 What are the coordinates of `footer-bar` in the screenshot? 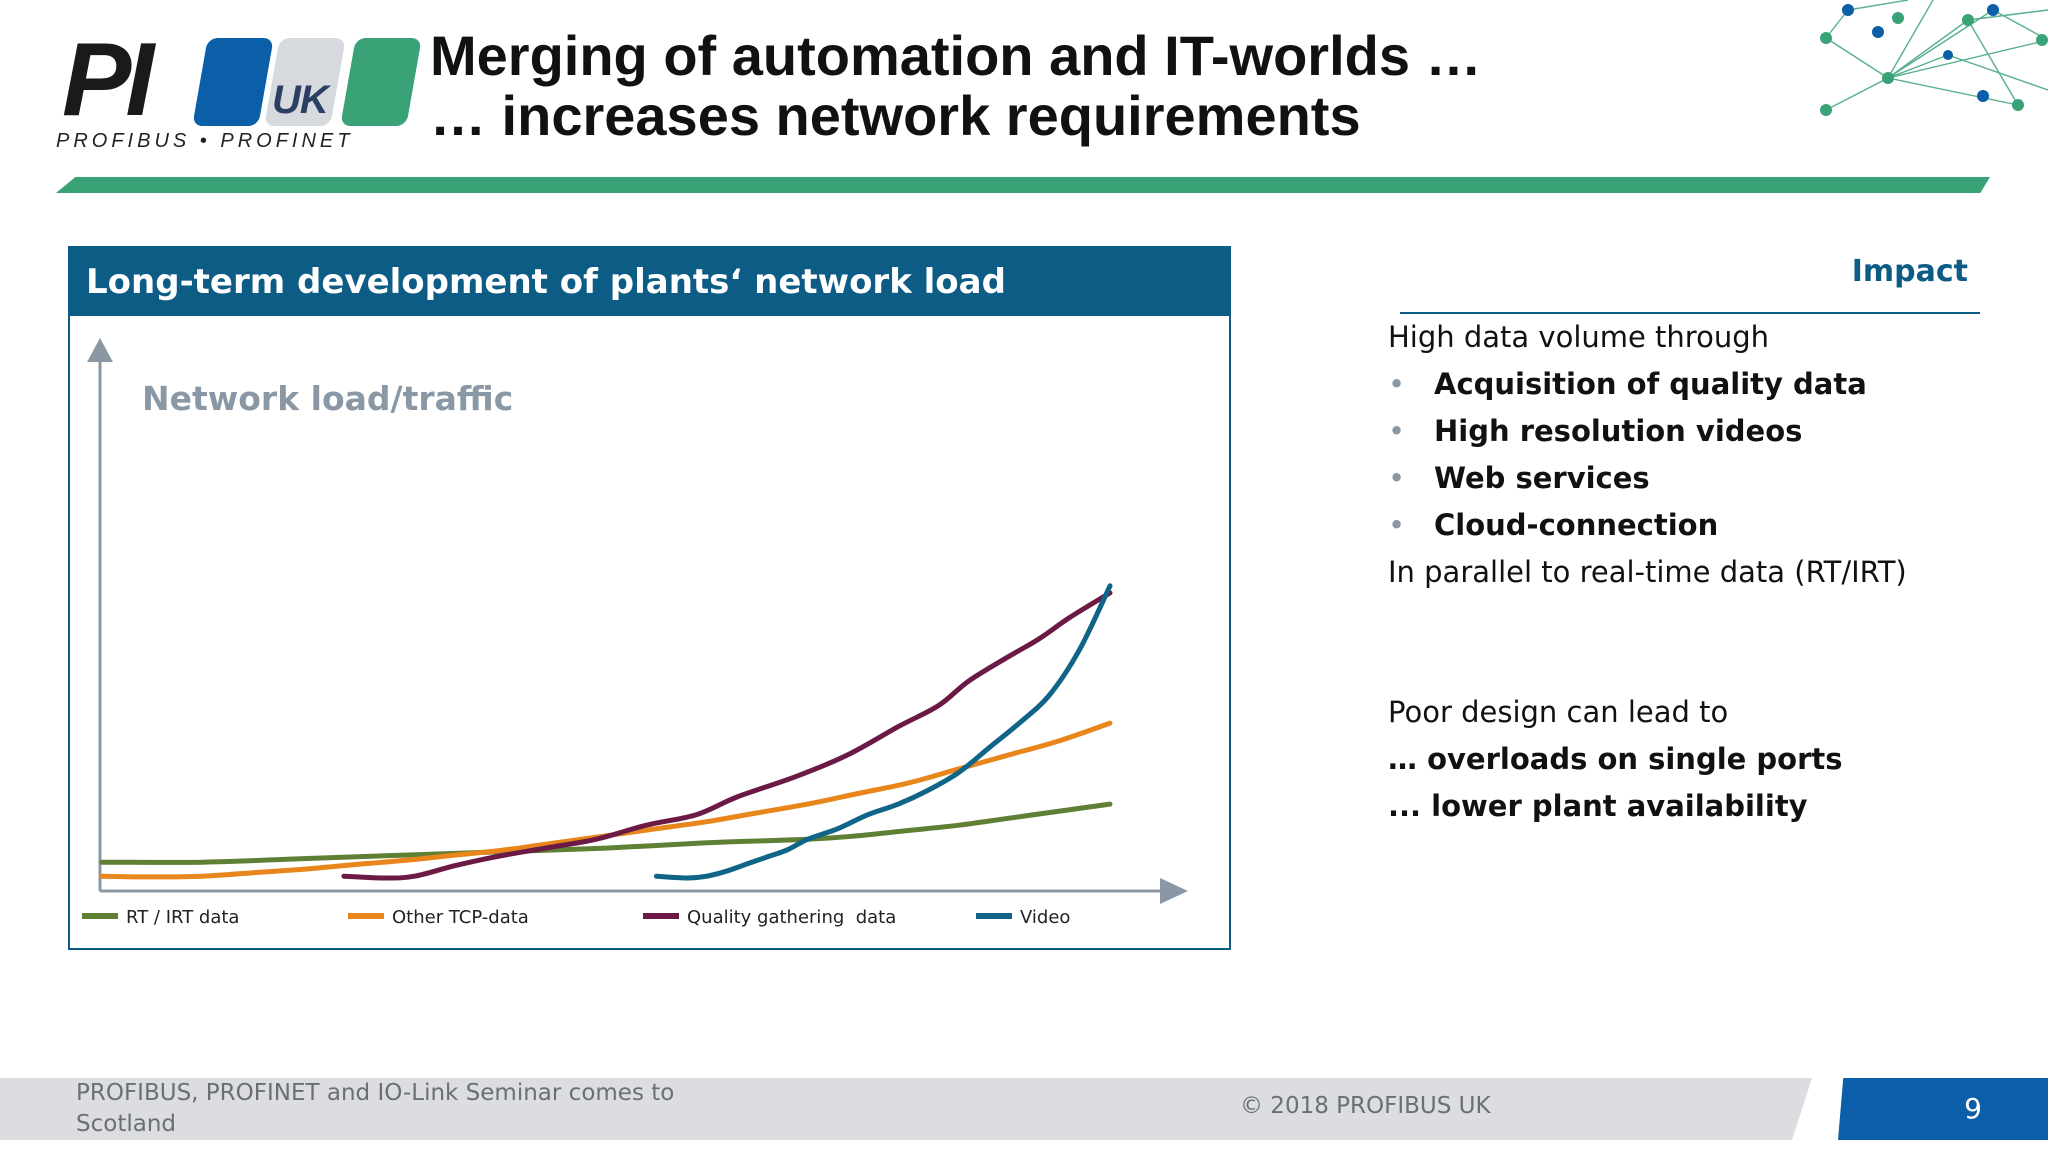 It's located at (906, 1109).